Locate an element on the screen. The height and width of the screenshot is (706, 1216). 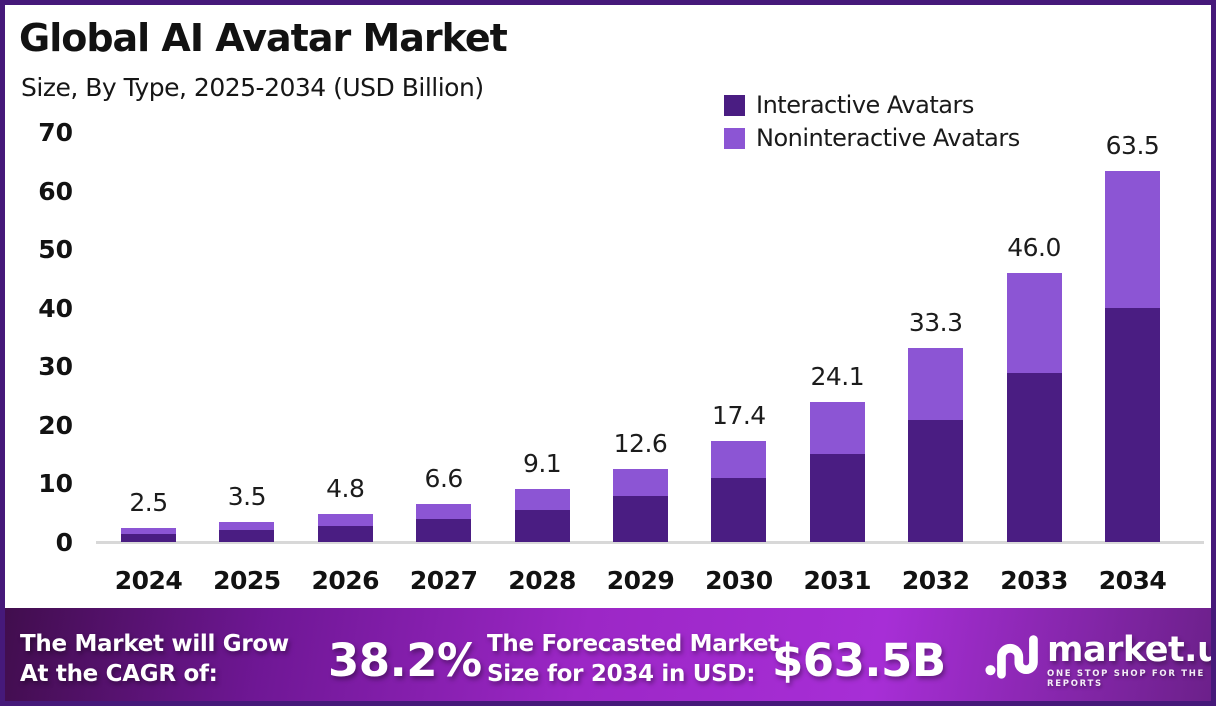
y-tick-label: 60 is located at coordinates (55, 191).